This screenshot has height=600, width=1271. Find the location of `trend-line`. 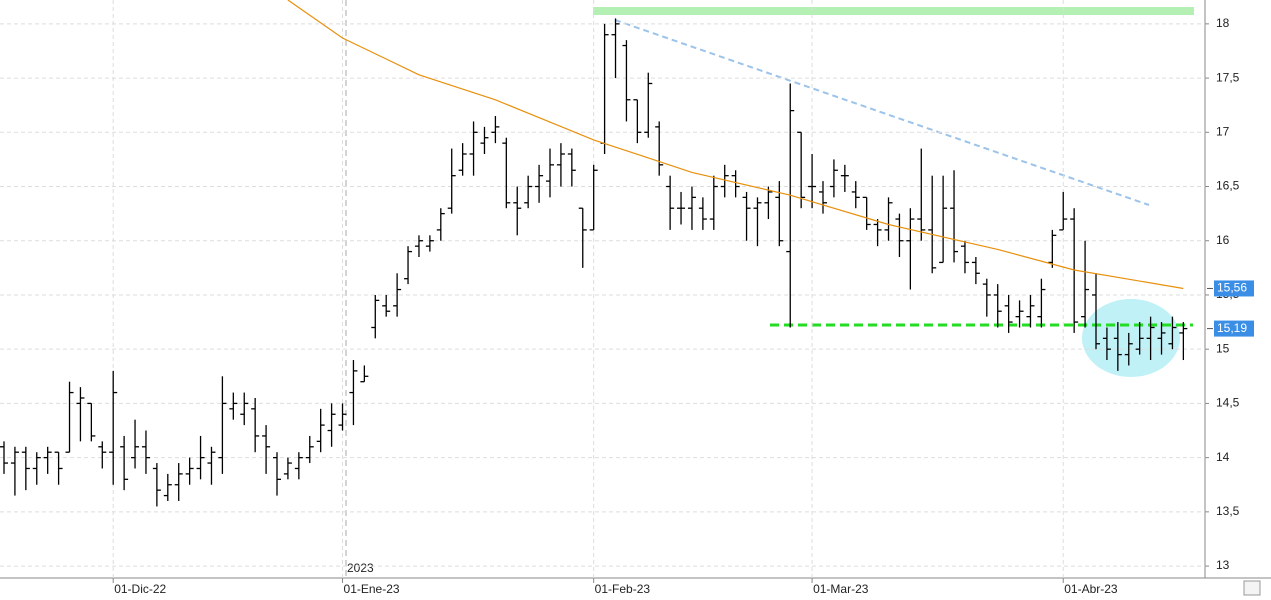

trend-line is located at coordinates (882, 112).